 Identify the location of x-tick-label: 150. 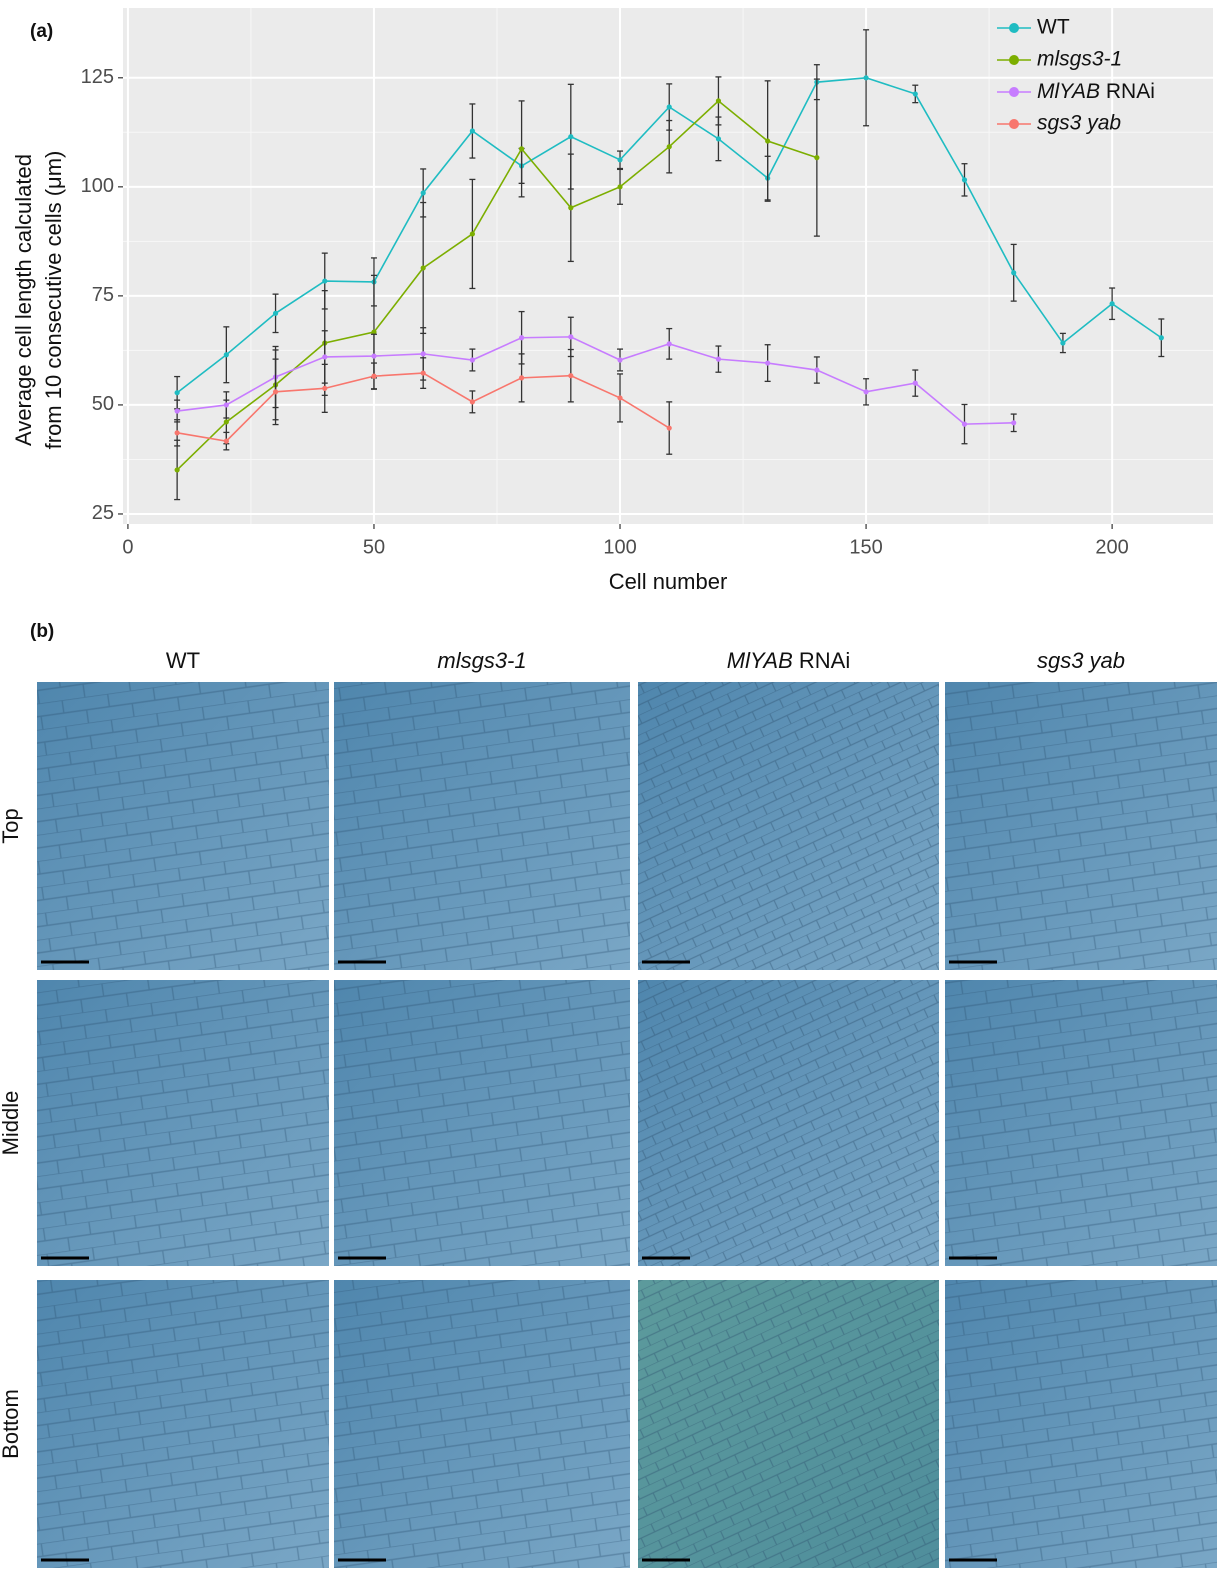
(865, 547).